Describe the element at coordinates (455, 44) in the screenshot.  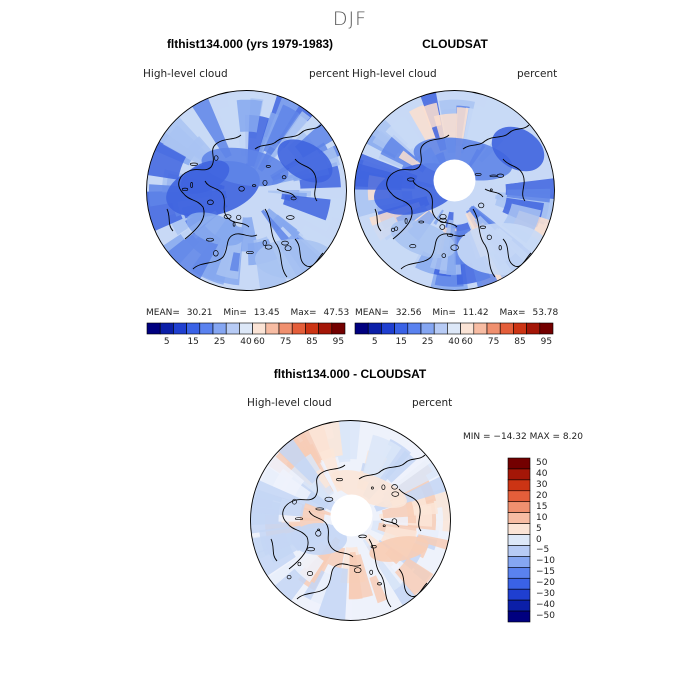
I see `panel2-title: CLOUDSAT` at that location.